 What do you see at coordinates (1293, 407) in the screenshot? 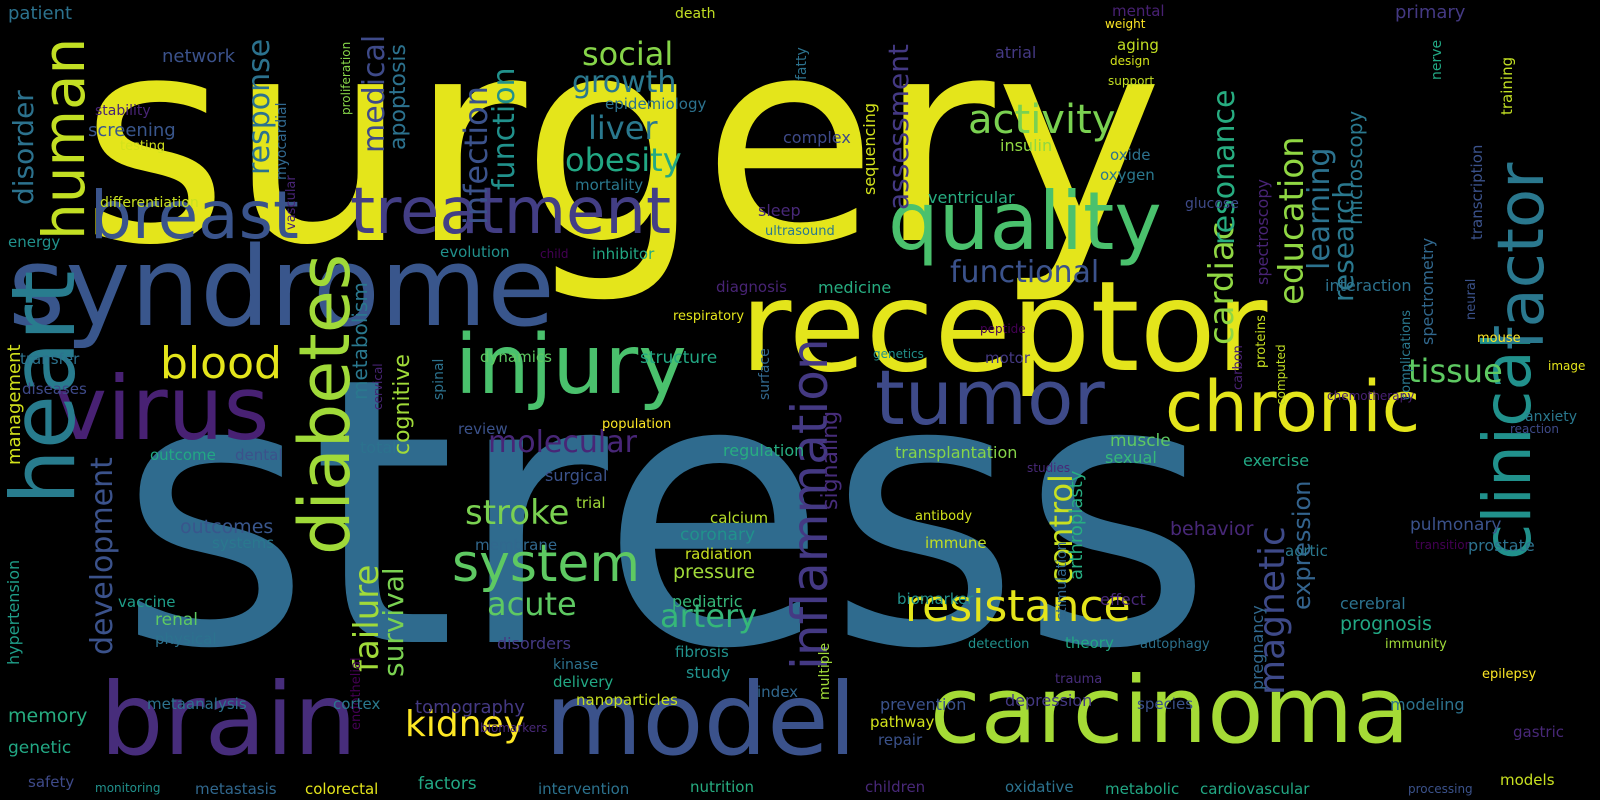
I see `word-chronic: chronic` at bounding box center [1293, 407].